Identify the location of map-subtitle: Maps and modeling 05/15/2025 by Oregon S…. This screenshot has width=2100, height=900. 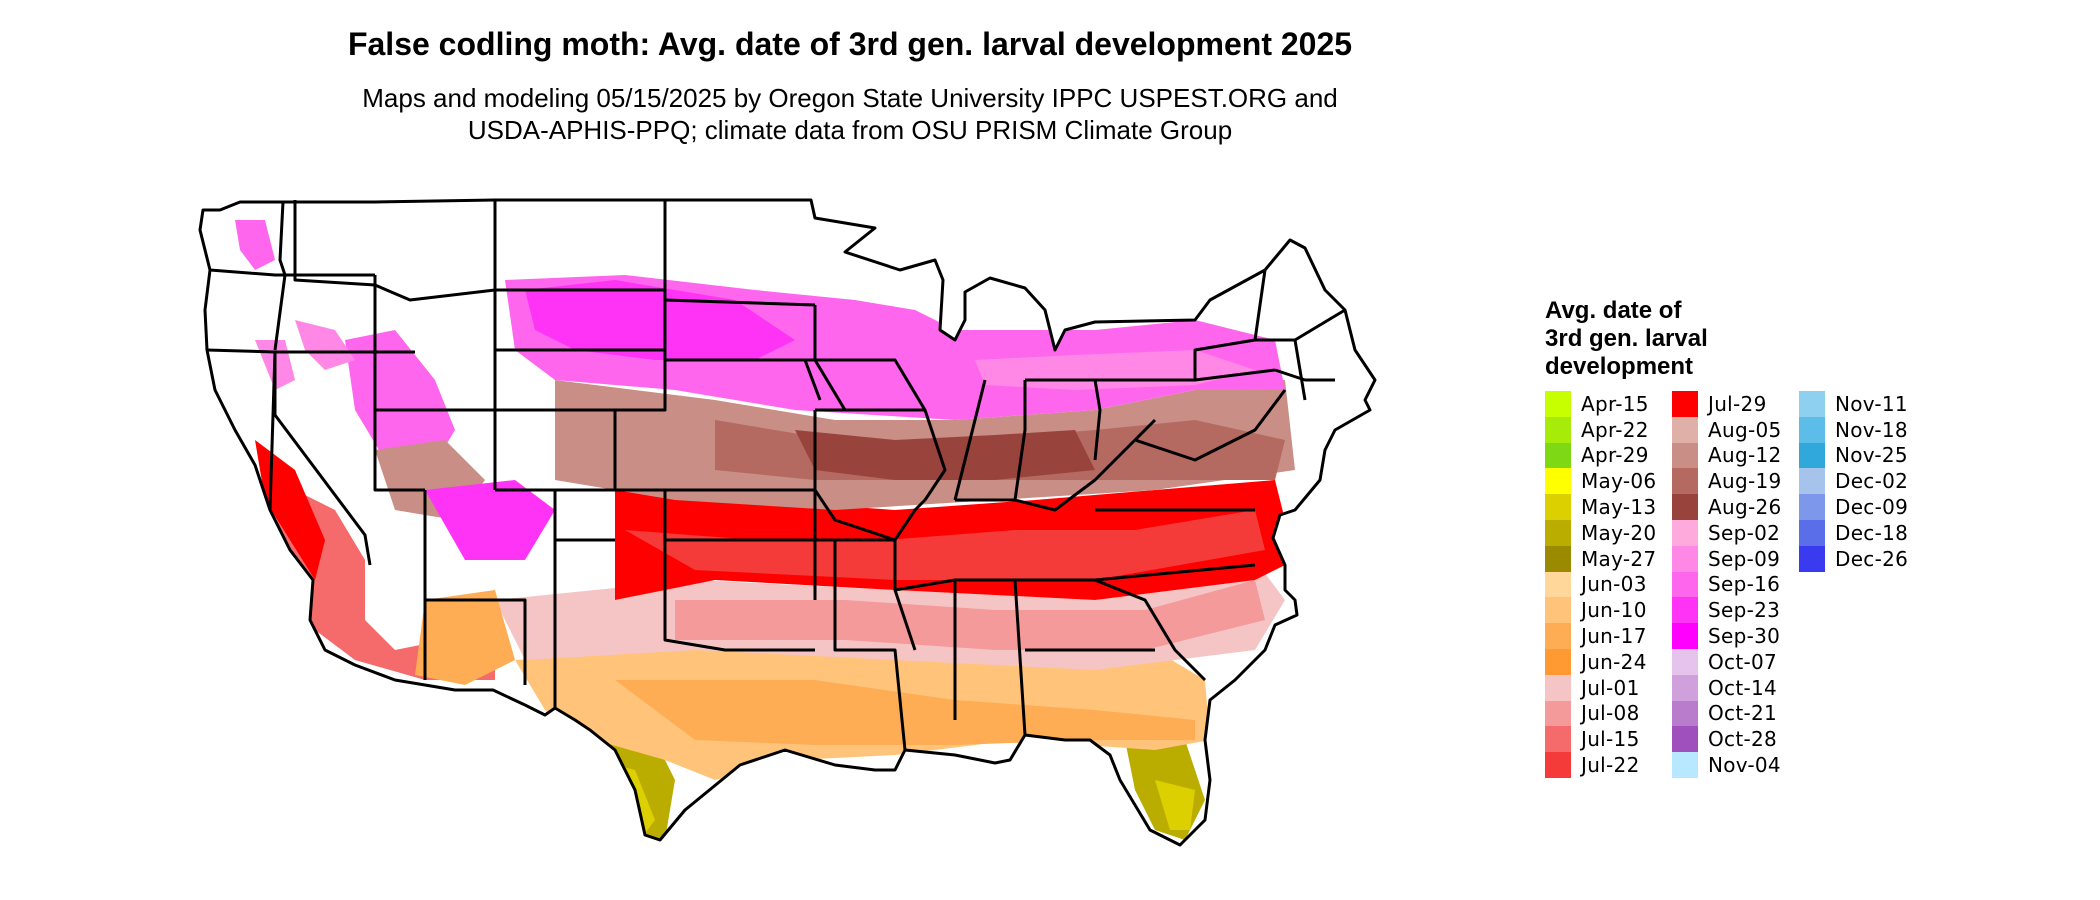
(850, 114).